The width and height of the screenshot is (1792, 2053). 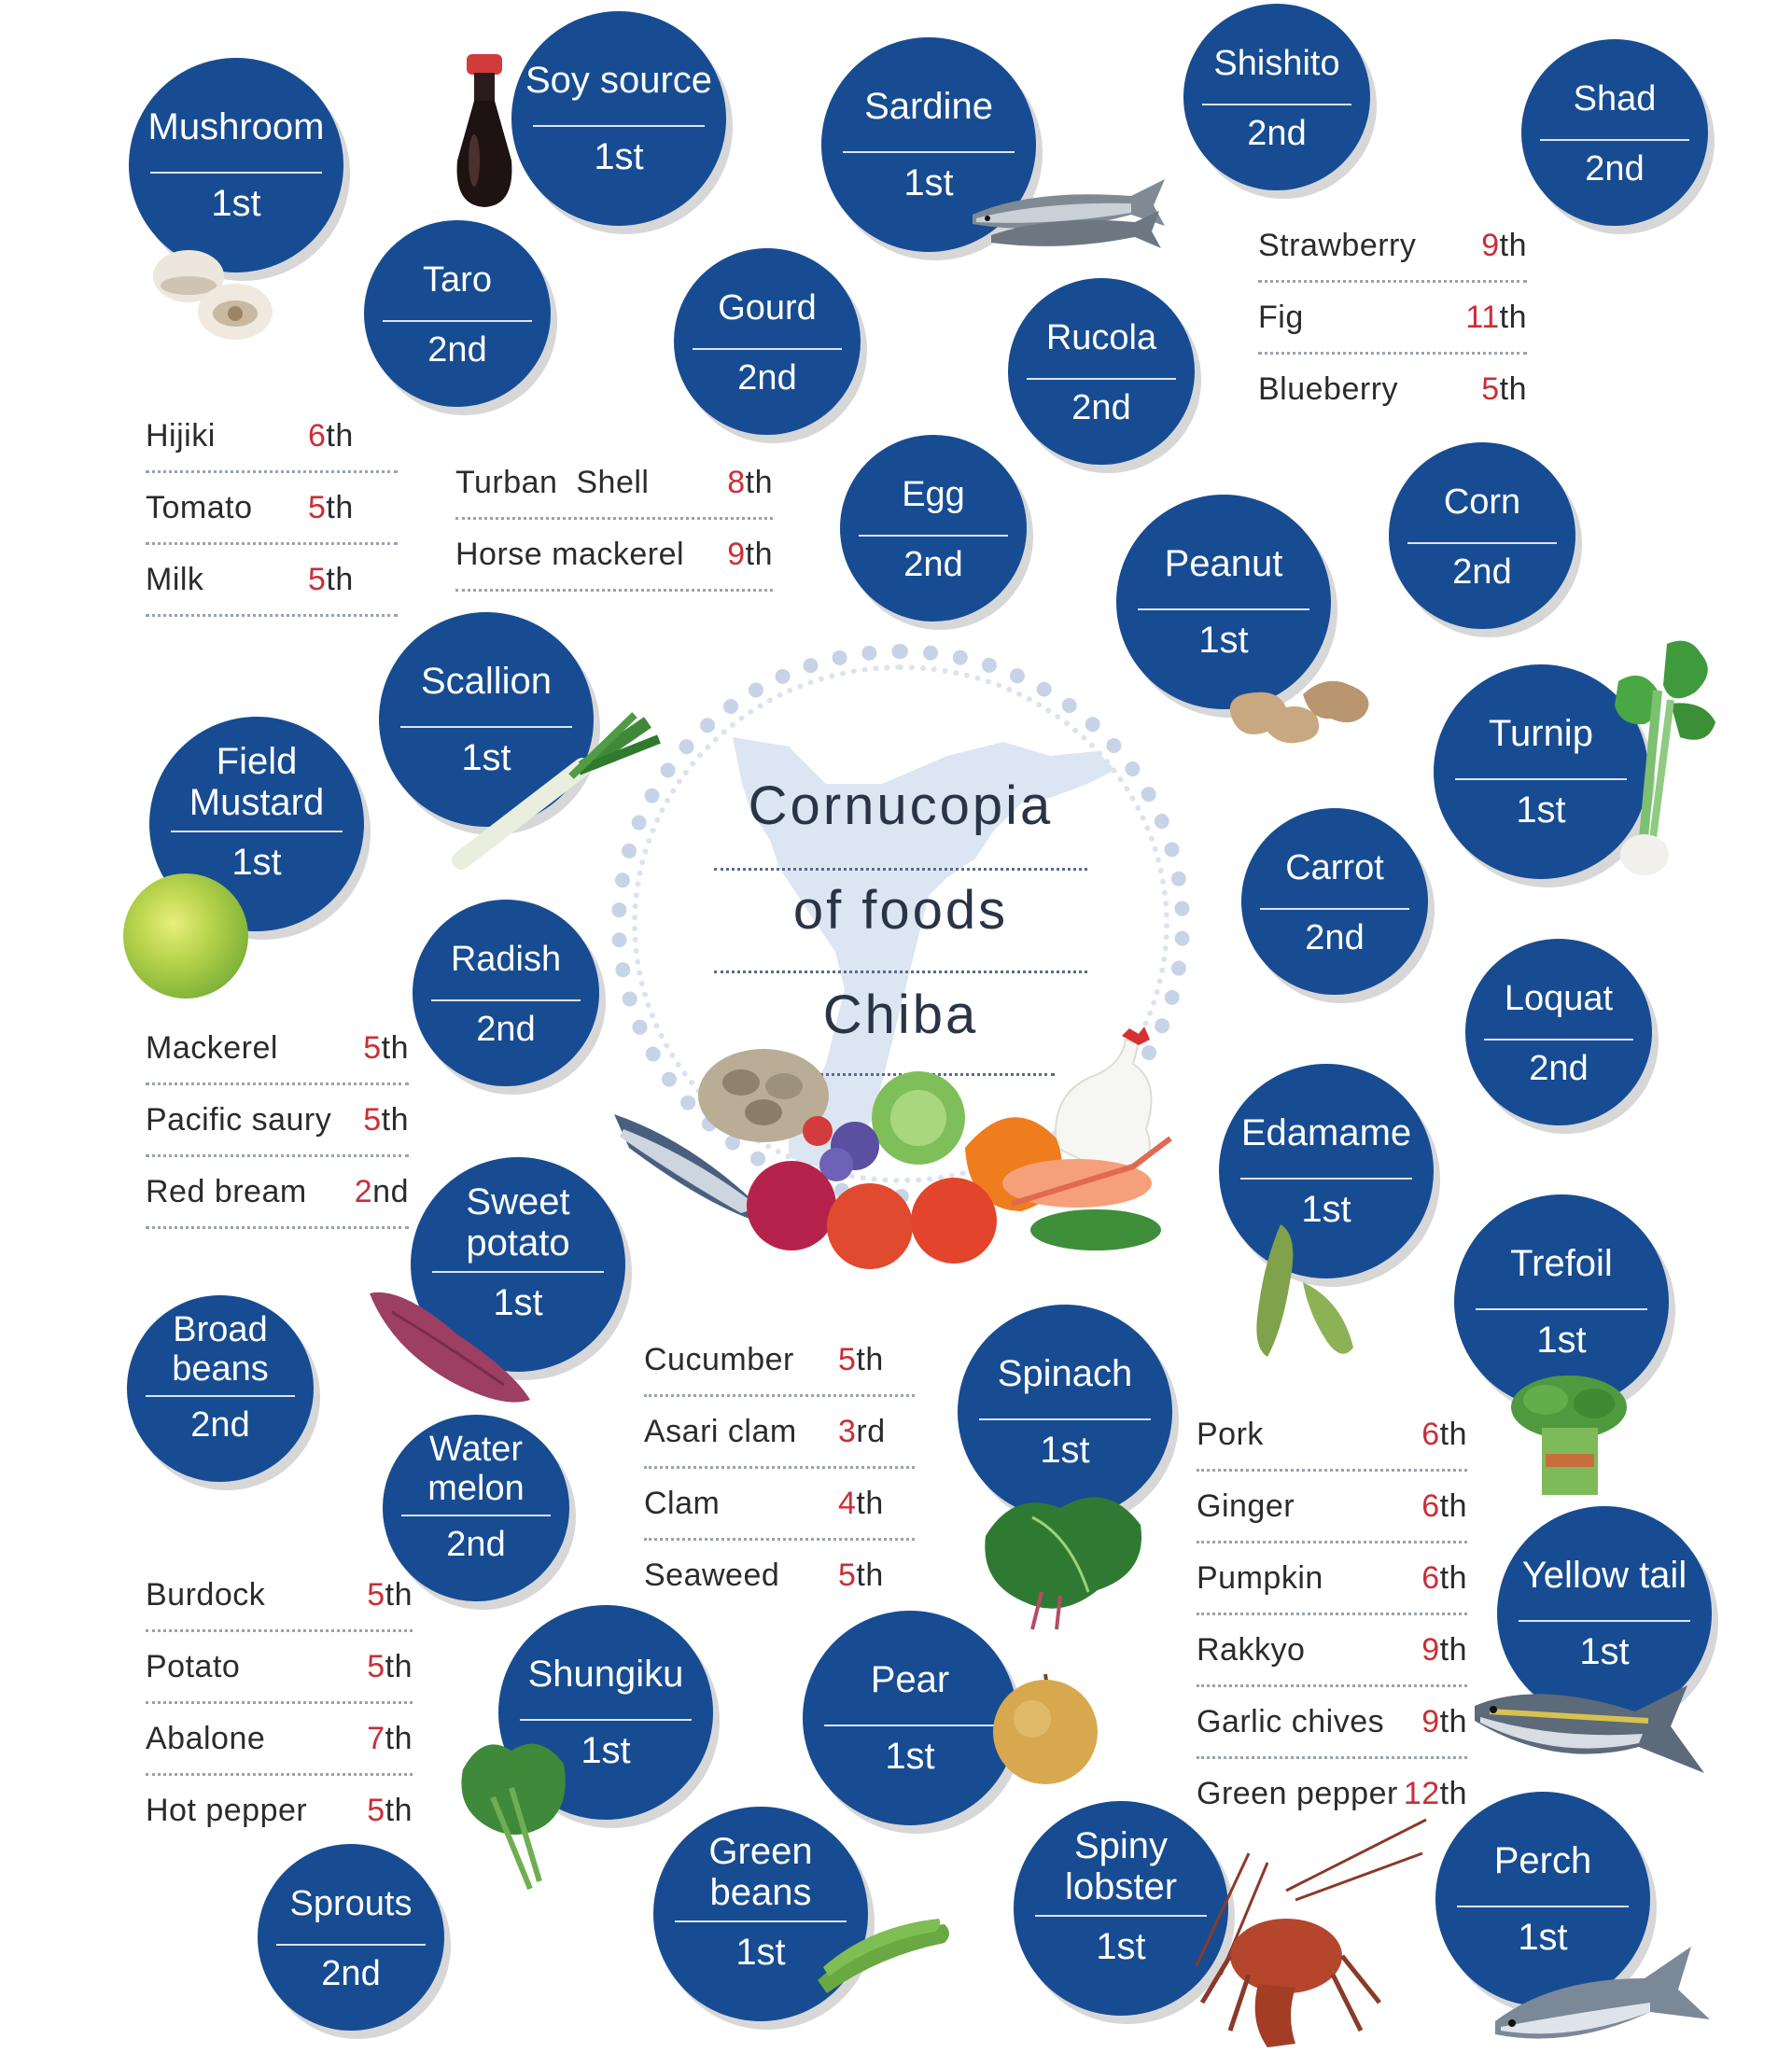 I want to click on title-line-3: Chiba, so click(x=900, y=1015).